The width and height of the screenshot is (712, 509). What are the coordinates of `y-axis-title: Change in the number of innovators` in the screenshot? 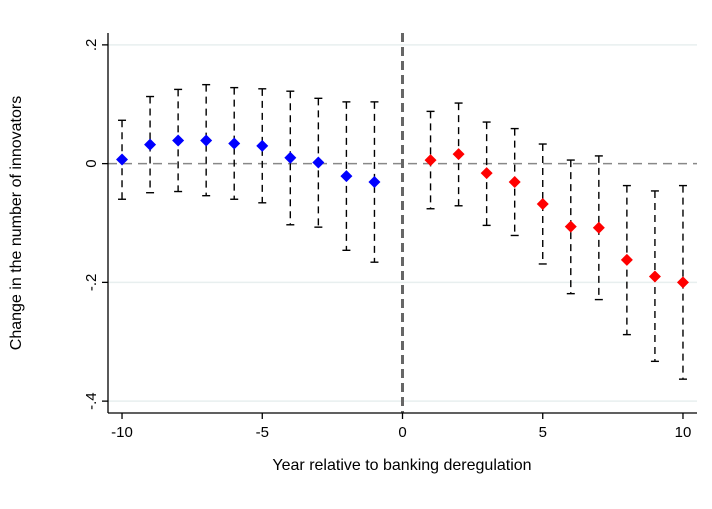 It's located at (16, 223).